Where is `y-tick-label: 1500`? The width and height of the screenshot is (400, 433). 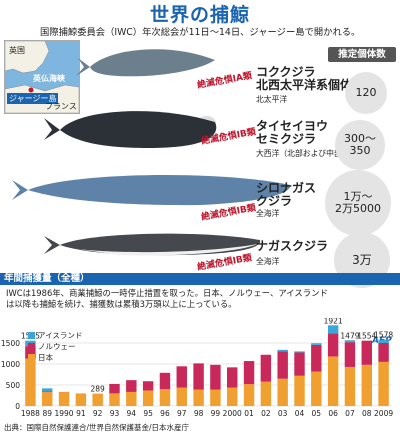 y-tick-label: 1500 is located at coordinates (10, 343).